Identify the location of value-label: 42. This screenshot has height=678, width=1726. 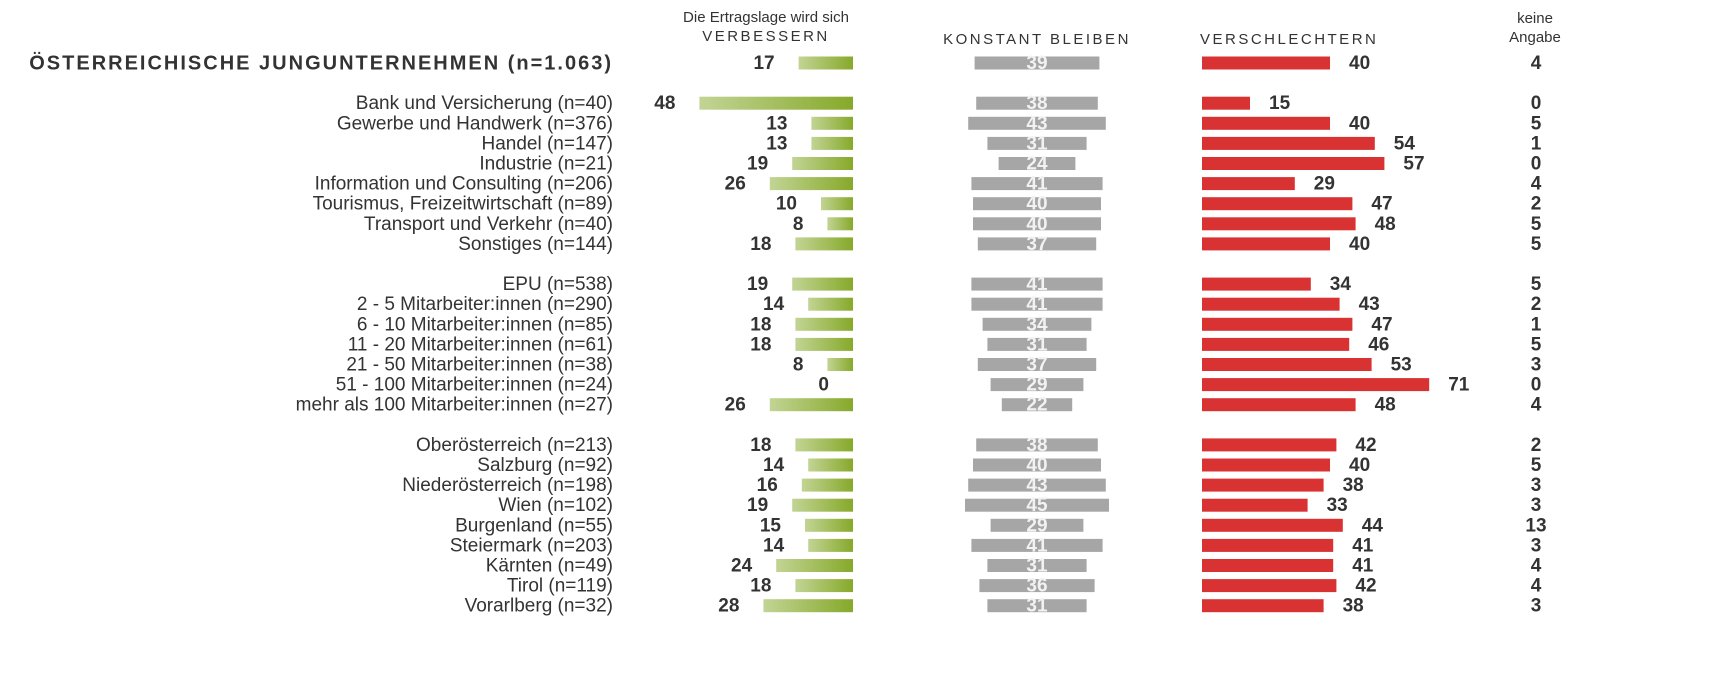
(1365, 445).